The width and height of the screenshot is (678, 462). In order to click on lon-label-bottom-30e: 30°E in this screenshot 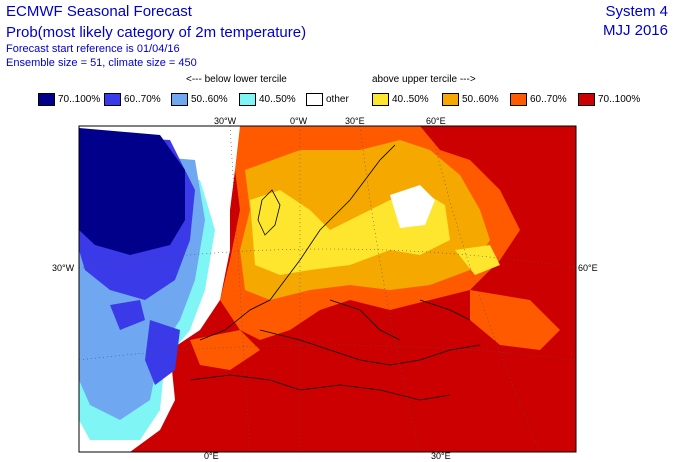, I will do `click(441, 456)`.